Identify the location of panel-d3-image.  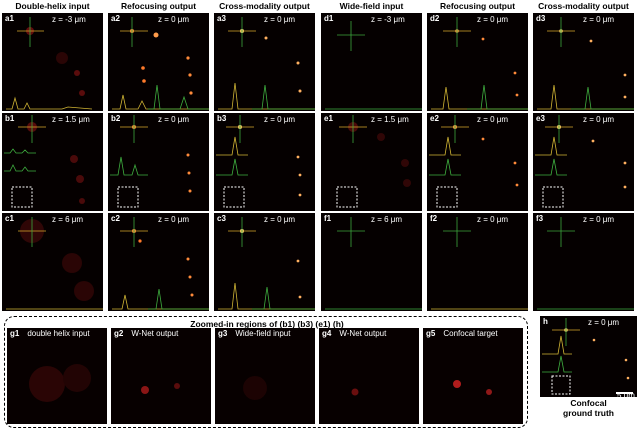
(585, 63).